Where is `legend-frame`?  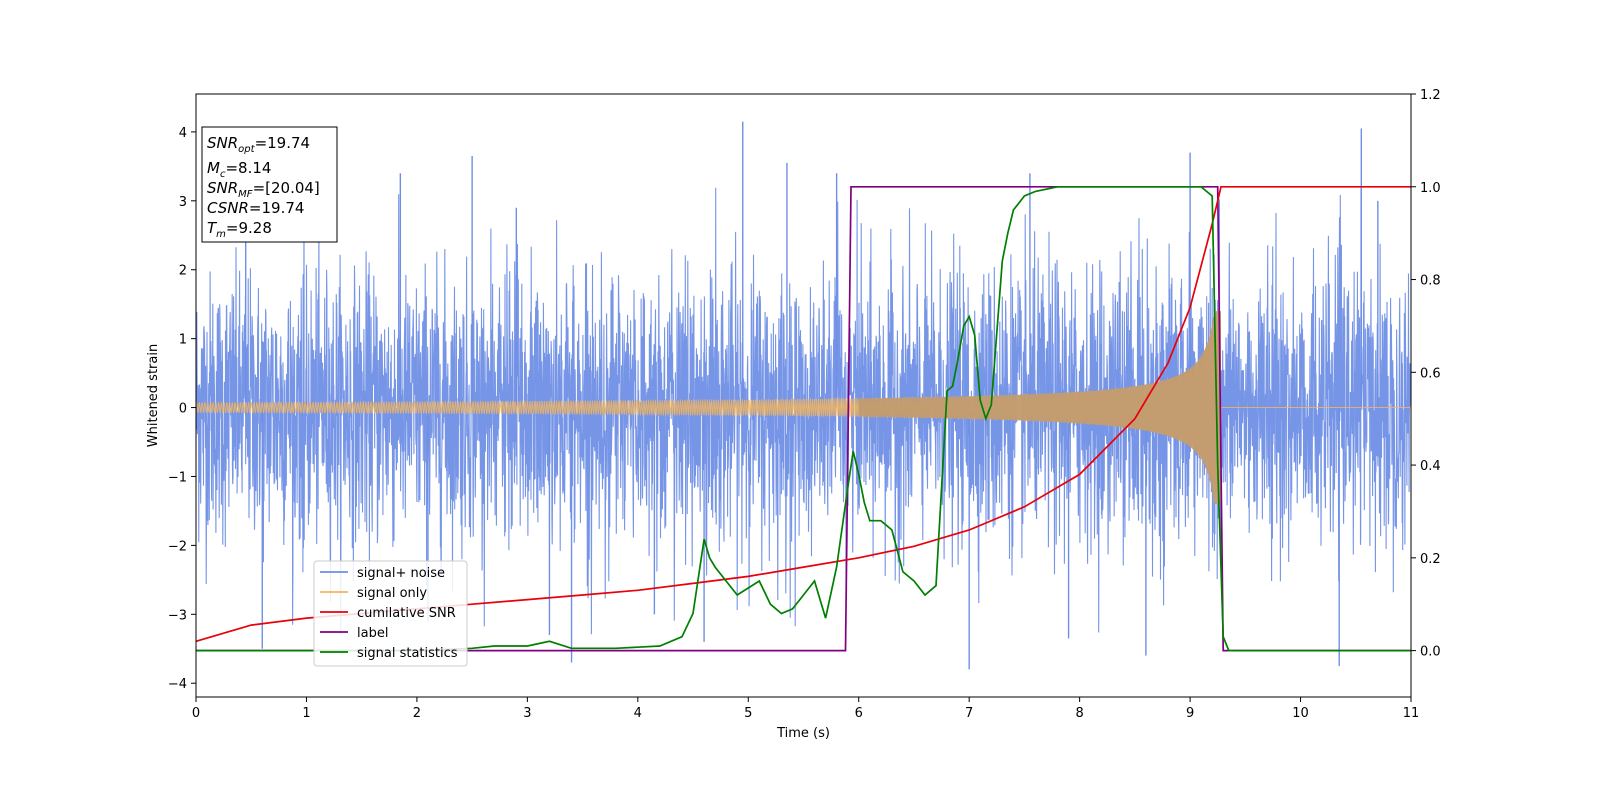 legend-frame is located at coordinates (390, 613).